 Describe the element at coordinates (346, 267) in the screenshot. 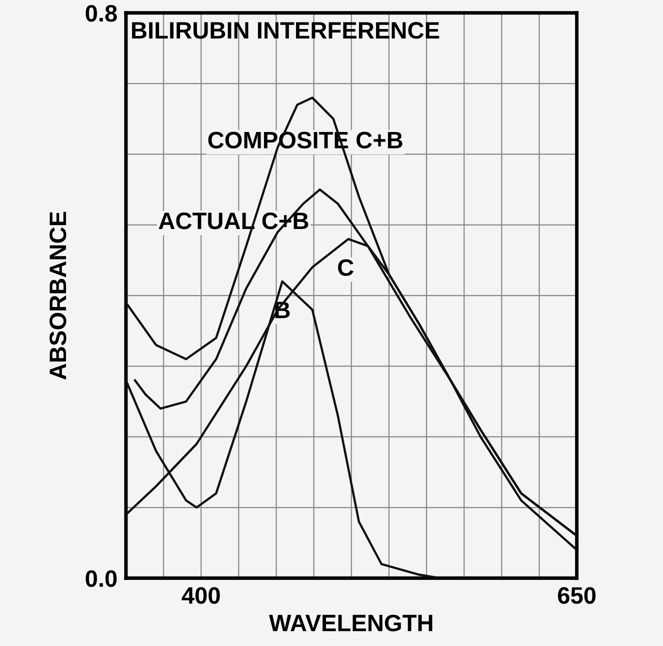

I see `annotation: C` at that location.